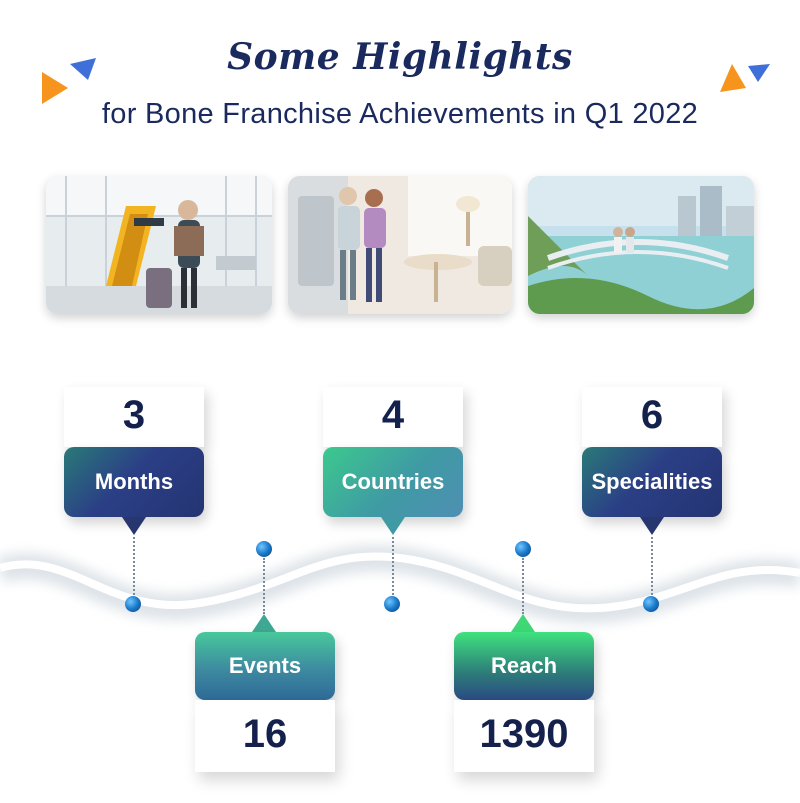 This screenshot has width=800, height=803. I want to click on specialities-value-card, so click(652, 417).